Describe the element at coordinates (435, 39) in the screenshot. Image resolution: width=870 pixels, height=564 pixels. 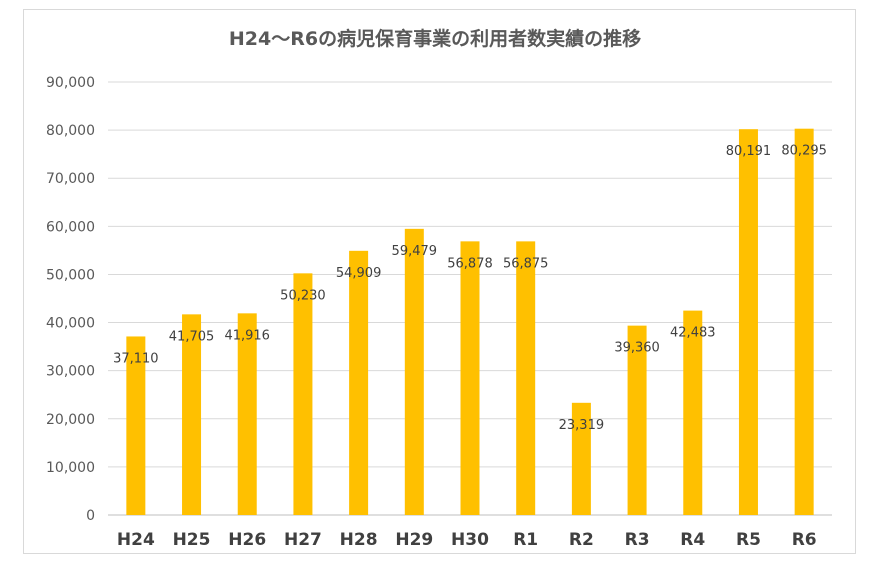
I see `chart-title: H24～R6の病児保育事業の利用者数実績の推移` at that location.